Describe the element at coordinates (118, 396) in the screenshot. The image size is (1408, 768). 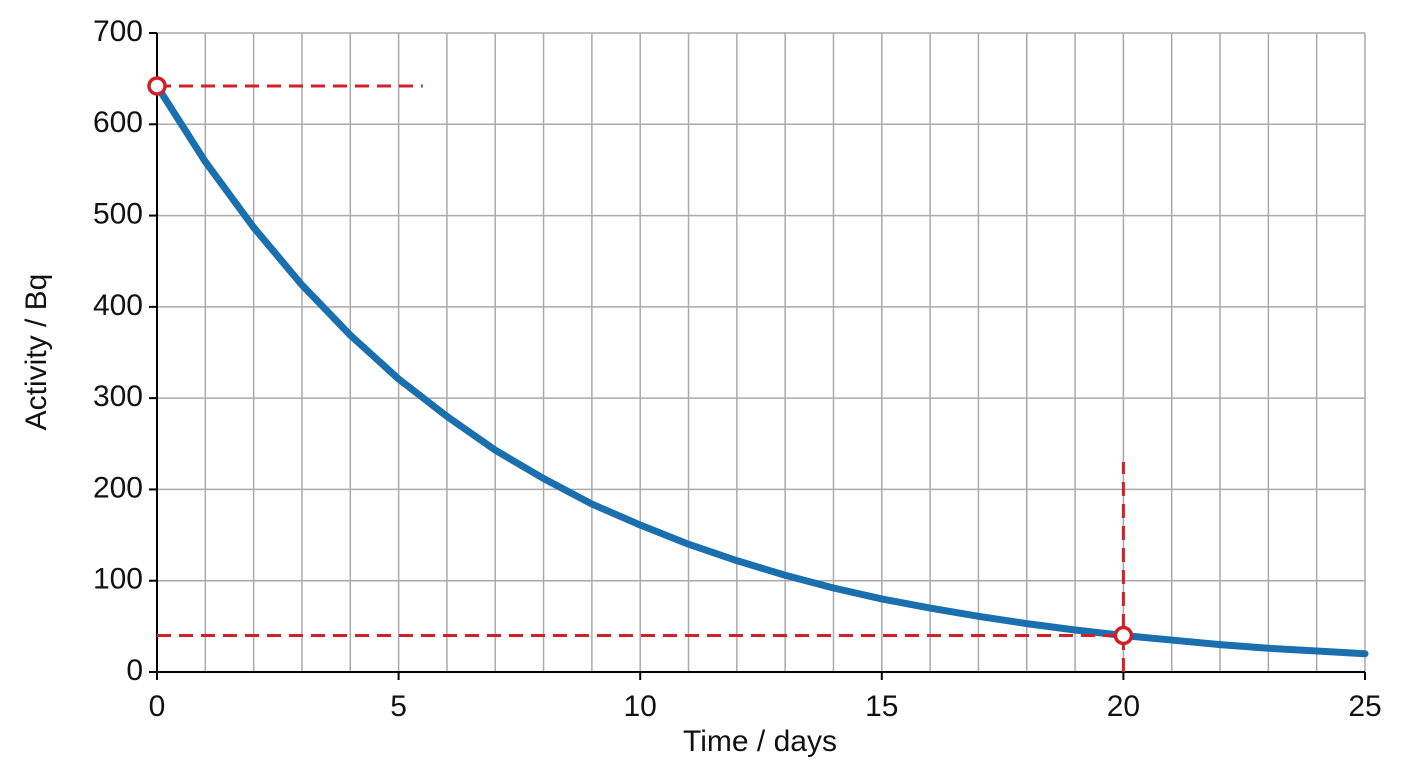
I see `y-tick-label: 300` at that location.